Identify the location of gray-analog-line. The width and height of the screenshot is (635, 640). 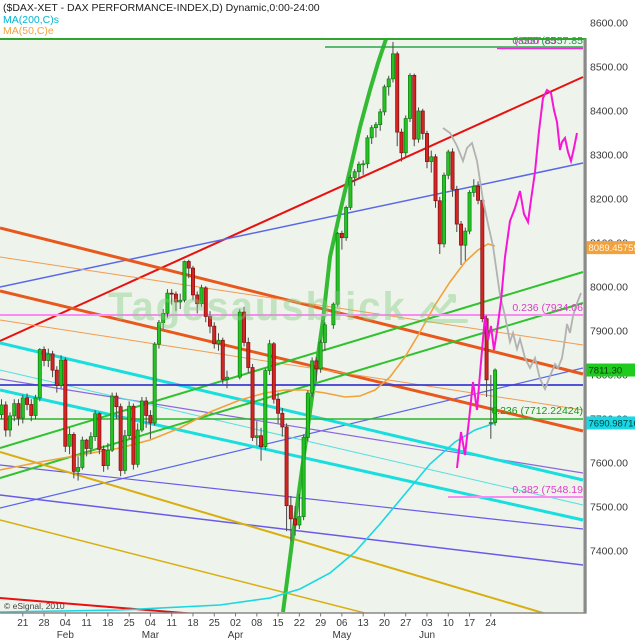
(512, 259).